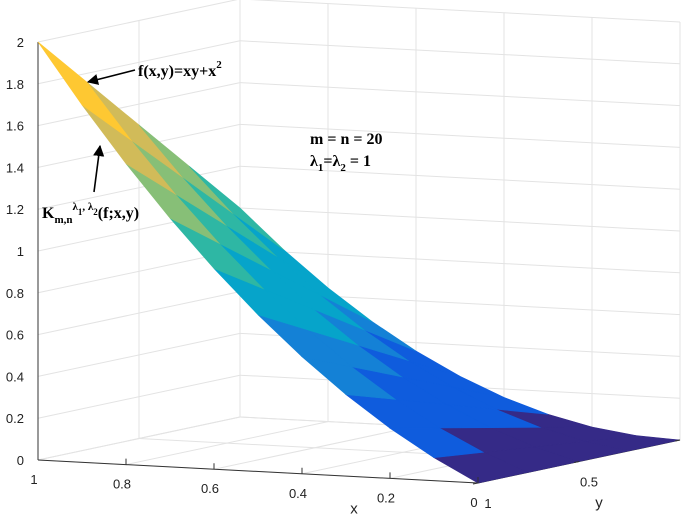 This screenshot has height=517, width=685. I want to click on annotation-part: = 1, so click(358, 161).